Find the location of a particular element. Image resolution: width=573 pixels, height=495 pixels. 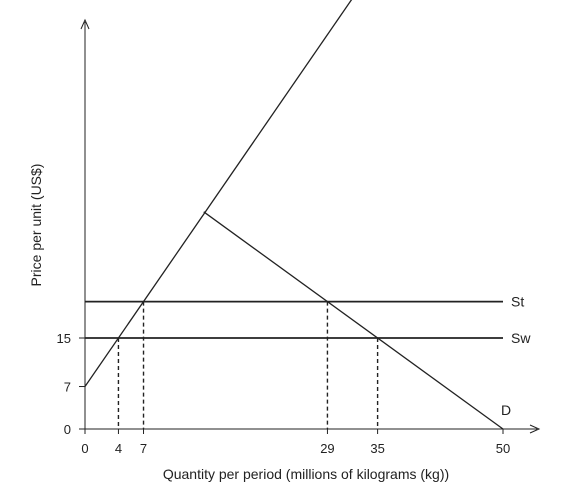

y-tick-label-15: 15 is located at coordinates (64, 338).